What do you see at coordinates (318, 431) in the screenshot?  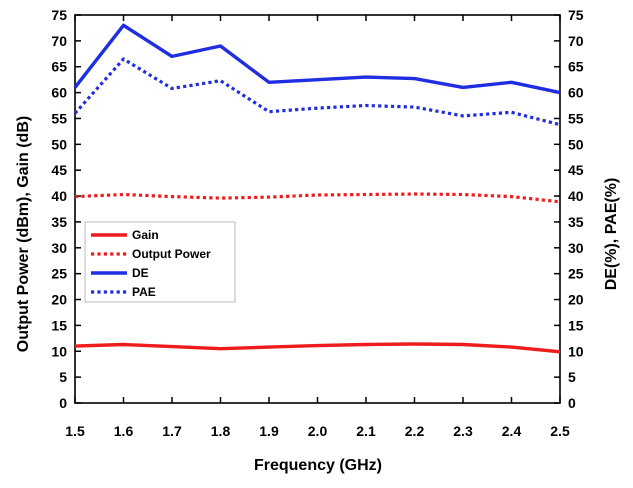 I see `x-tick-label: 2.0` at bounding box center [318, 431].